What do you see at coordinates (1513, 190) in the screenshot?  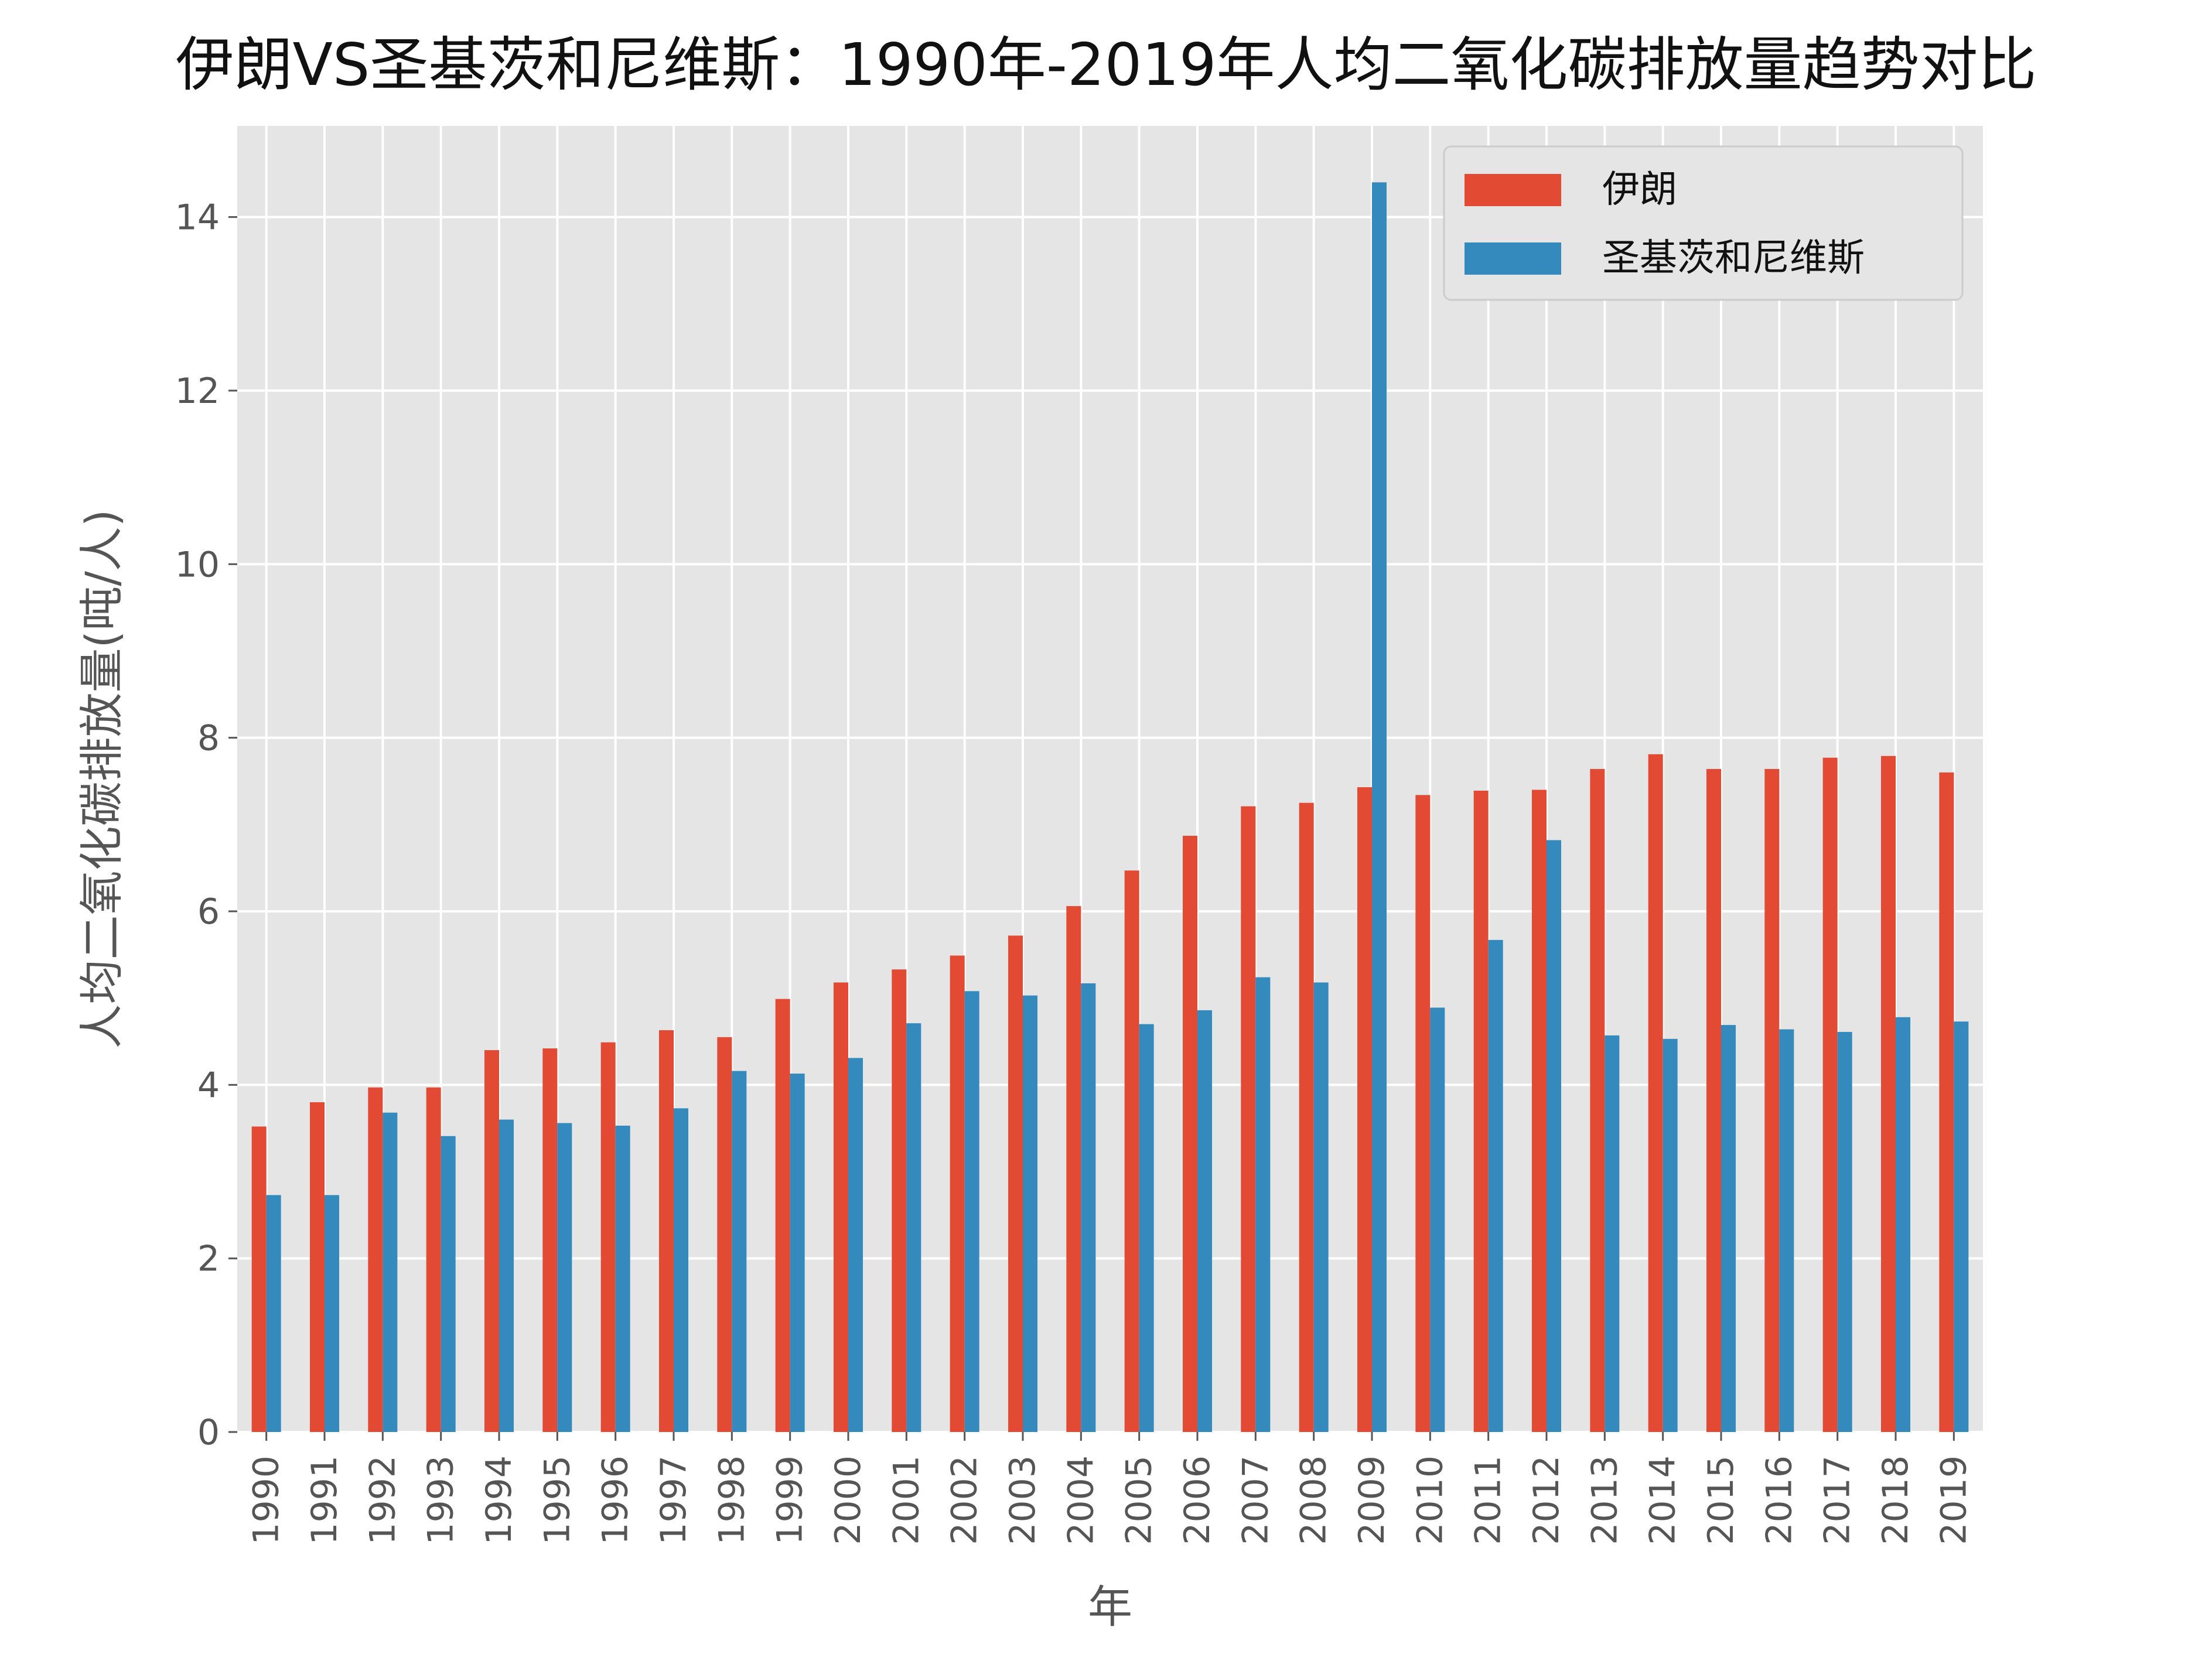 I see `legend-swatch-iran` at bounding box center [1513, 190].